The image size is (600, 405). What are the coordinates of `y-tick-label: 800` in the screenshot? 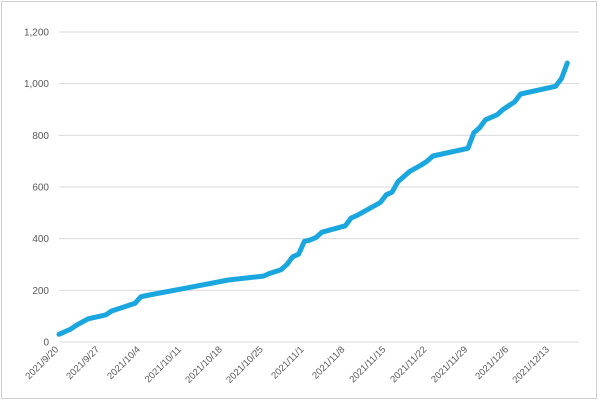 It's located at (40, 136).